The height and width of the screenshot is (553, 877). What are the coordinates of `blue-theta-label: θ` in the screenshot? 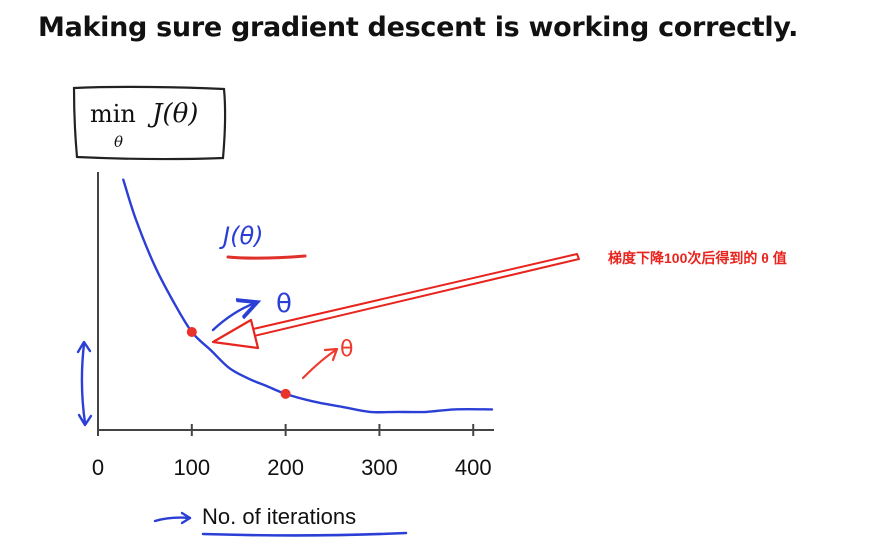 It's located at (284, 304).